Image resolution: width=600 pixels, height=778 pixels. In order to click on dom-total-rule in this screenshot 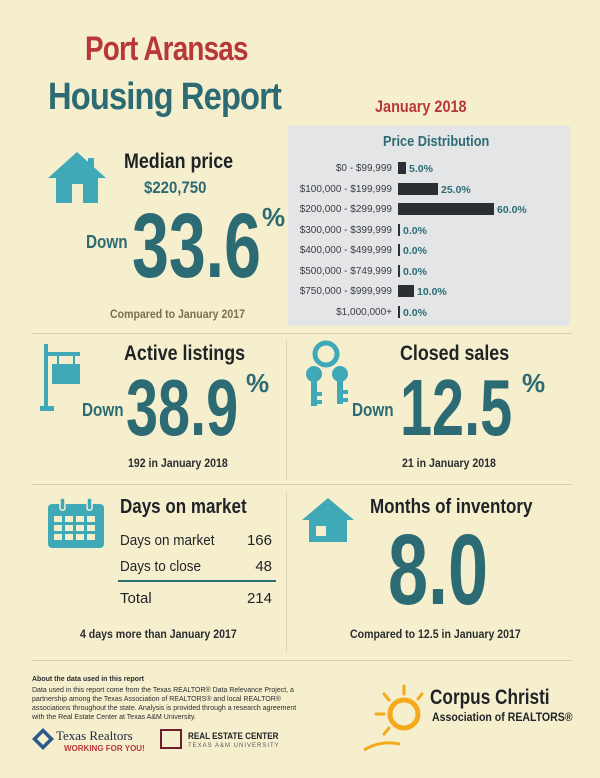, I will do `click(197, 581)`.